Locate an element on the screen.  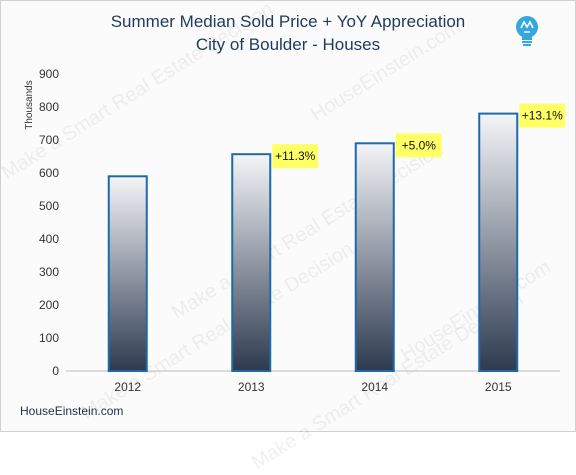
y-tick-label: 300 is located at coordinates (49, 272).